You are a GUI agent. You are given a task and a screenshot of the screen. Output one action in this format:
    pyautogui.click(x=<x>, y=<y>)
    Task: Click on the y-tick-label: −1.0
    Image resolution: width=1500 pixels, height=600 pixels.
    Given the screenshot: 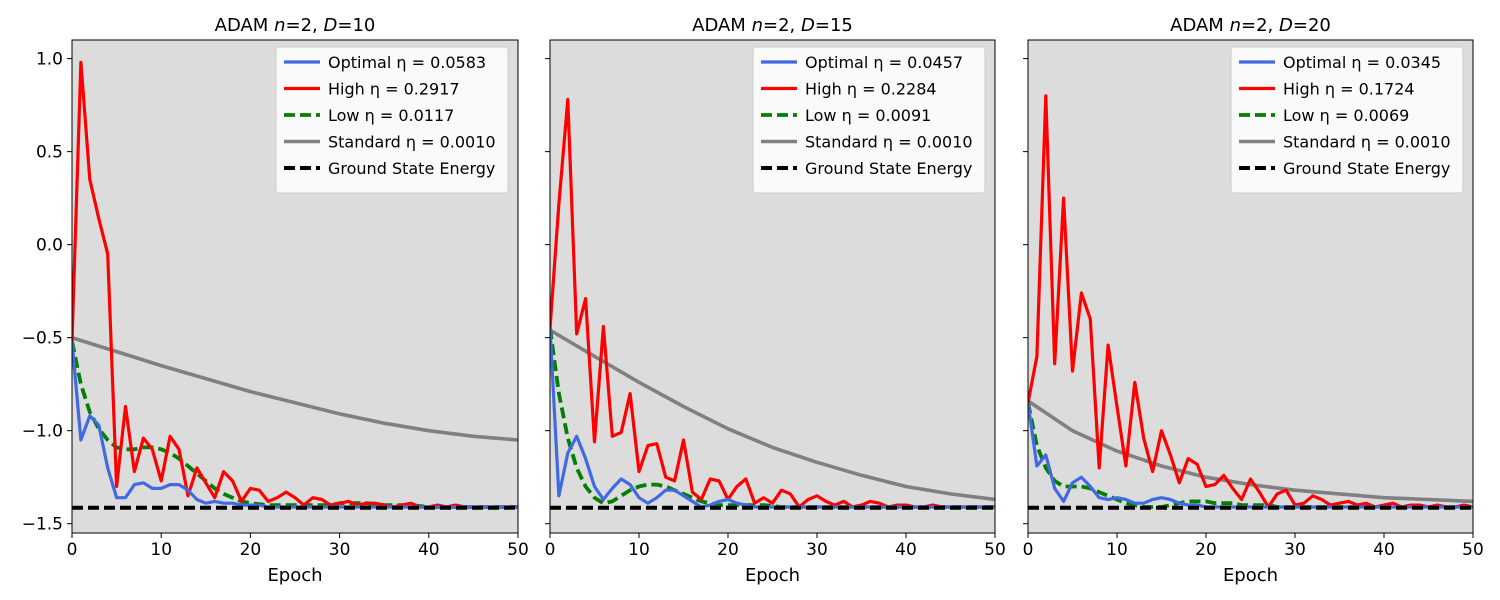 What is the action you would take?
    pyautogui.click(x=42, y=432)
    